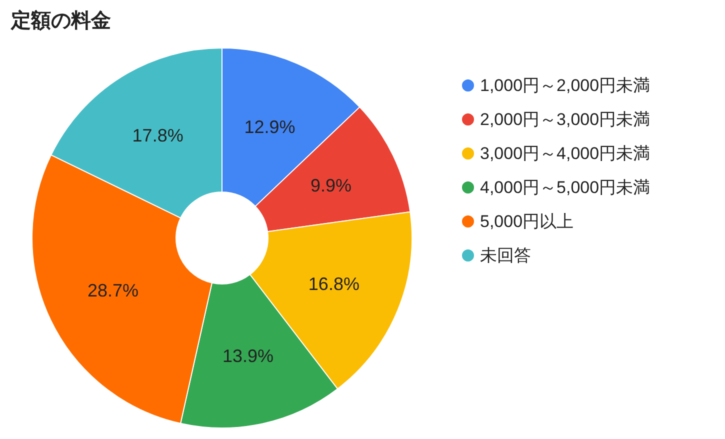 This screenshot has height=439, width=725. Describe the element at coordinates (565, 119) in the screenshot. I see `legend-label: 2,000円～3,000円未満` at that location.